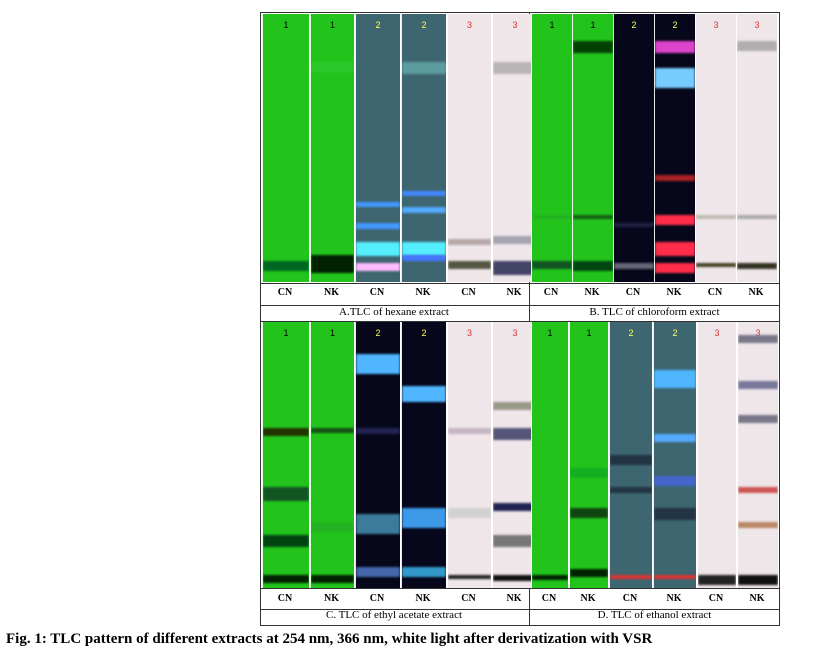  What do you see at coordinates (469, 148) in the screenshot?
I see `panel-a-strip-5: 3` at bounding box center [469, 148].